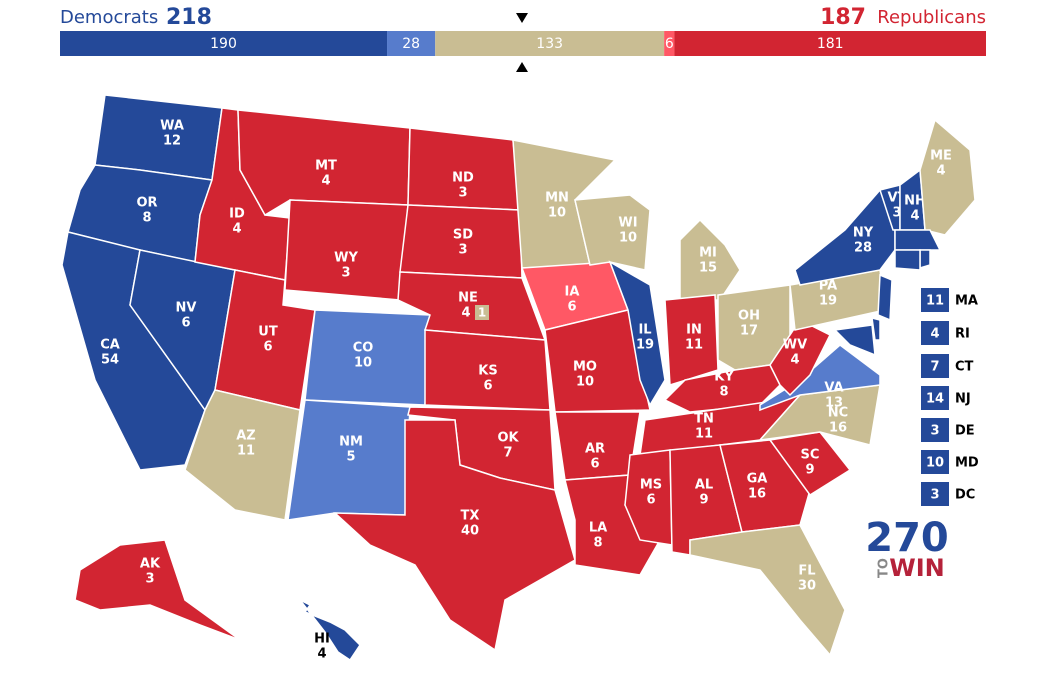 Image resolution: width=1050 pixels, height=674 pixels. I want to click on state-abbr: KS, so click(487, 371).